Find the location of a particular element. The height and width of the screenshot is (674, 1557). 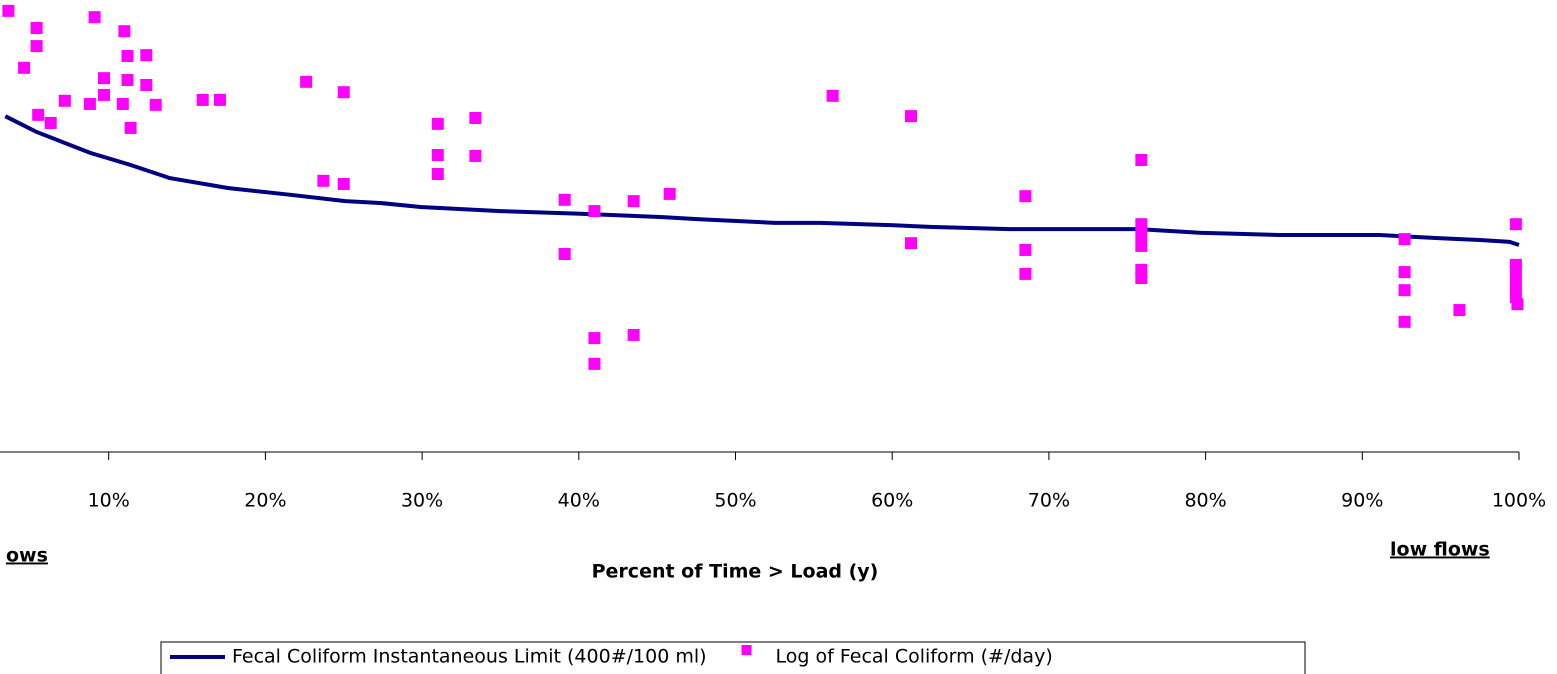

x-tick-label: 100% is located at coordinates (1519, 501).